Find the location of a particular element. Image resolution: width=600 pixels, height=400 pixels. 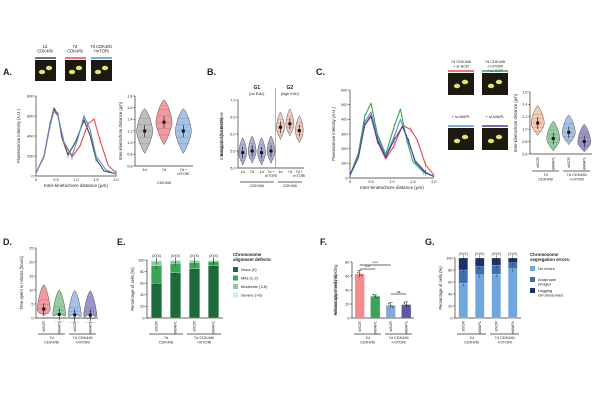

panel-c-line-ytick-label-line: 600 is located at coordinates (344, 90).